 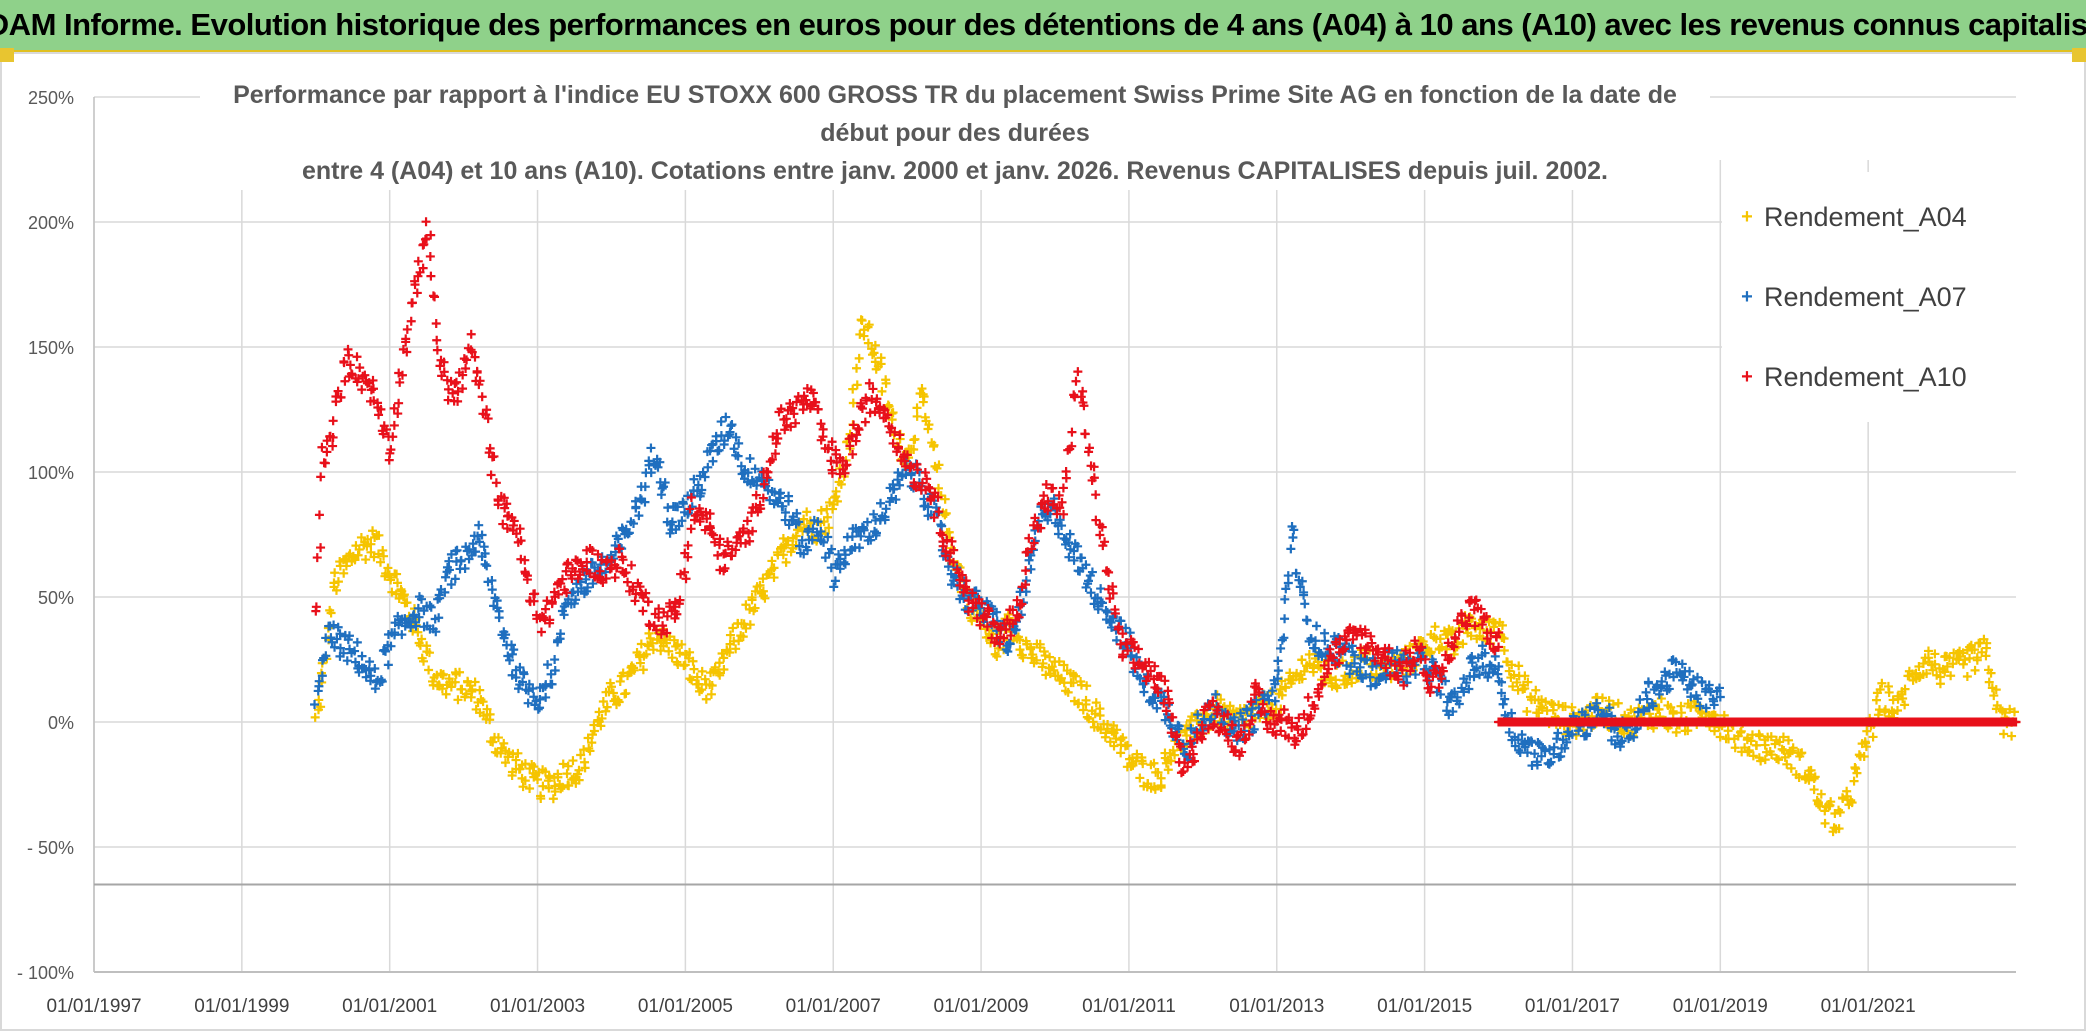 What do you see at coordinates (1276, 1006) in the screenshot?
I see `x-tick-label: 01/01/2013` at bounding box center [1276, 1006].